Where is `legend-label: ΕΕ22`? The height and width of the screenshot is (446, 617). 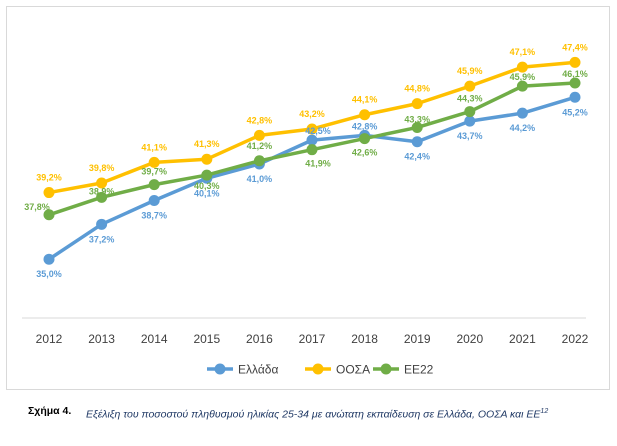
legend-label: ΕΕ22 is located at coordinates (419, 370).